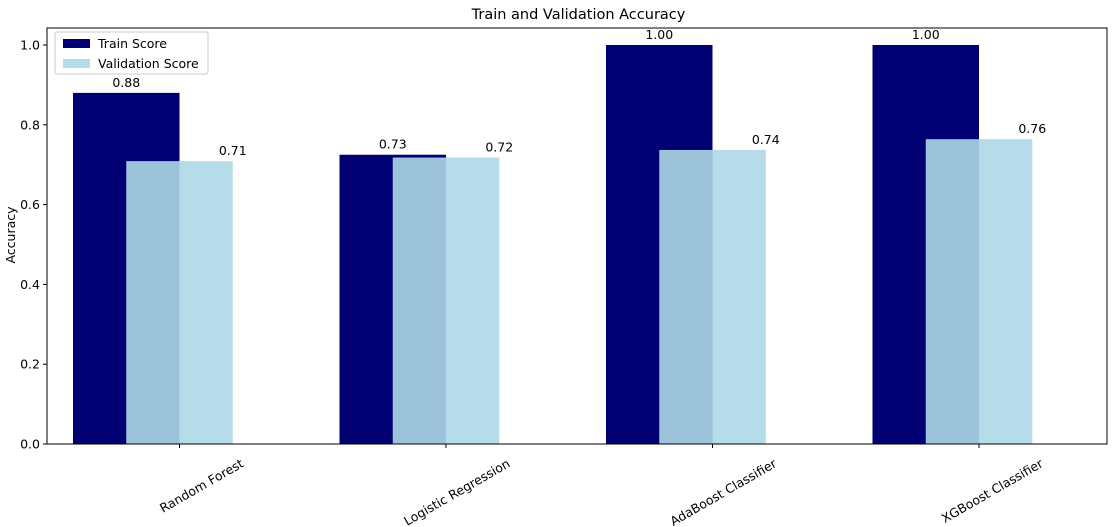 Image resolution: width=1117 pixels, height=527 pixels. I want to click on data-label: 0.88, so click(126, 82).